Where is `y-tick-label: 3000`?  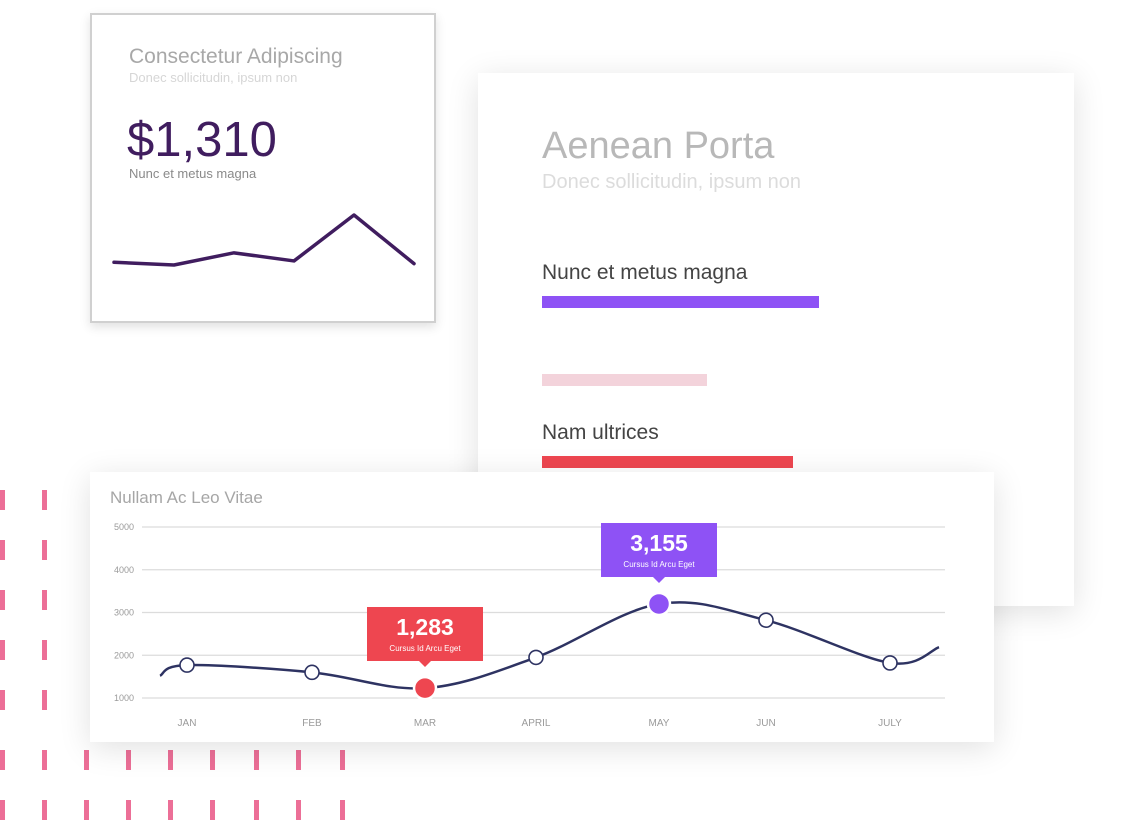 y-tick-label: 3000 is located at coordinates (124, 613).